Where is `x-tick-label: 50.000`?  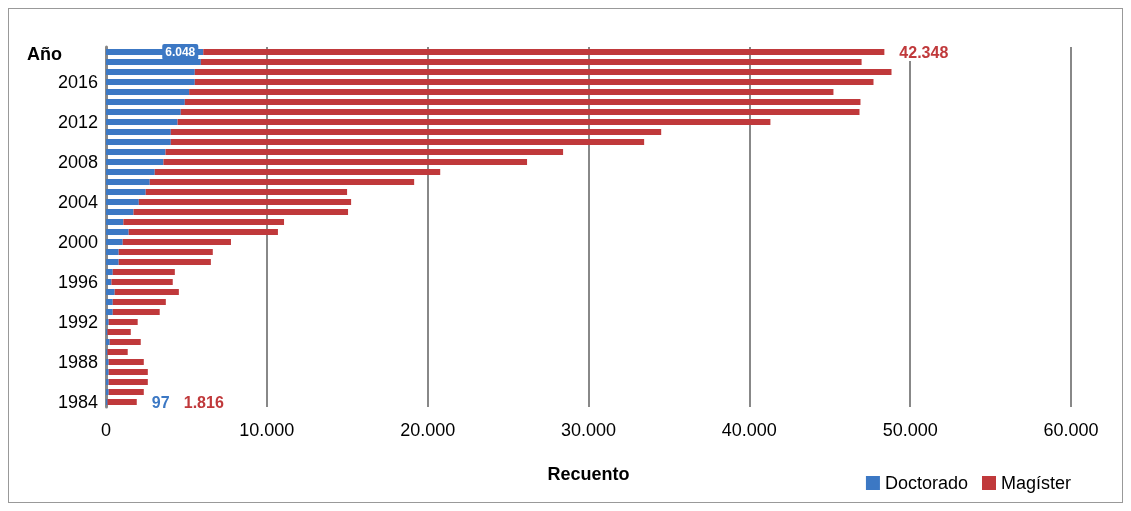 x-tick-label: 50.000 is located at coordinates (910, 430).